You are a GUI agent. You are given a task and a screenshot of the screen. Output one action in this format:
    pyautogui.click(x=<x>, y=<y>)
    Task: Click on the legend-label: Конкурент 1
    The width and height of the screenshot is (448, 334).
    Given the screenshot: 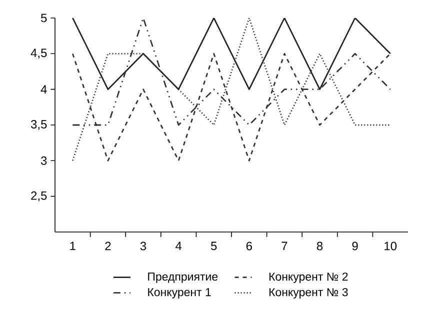 What is the action you would take?
    pyautogui.click(x=179, y=293)
    